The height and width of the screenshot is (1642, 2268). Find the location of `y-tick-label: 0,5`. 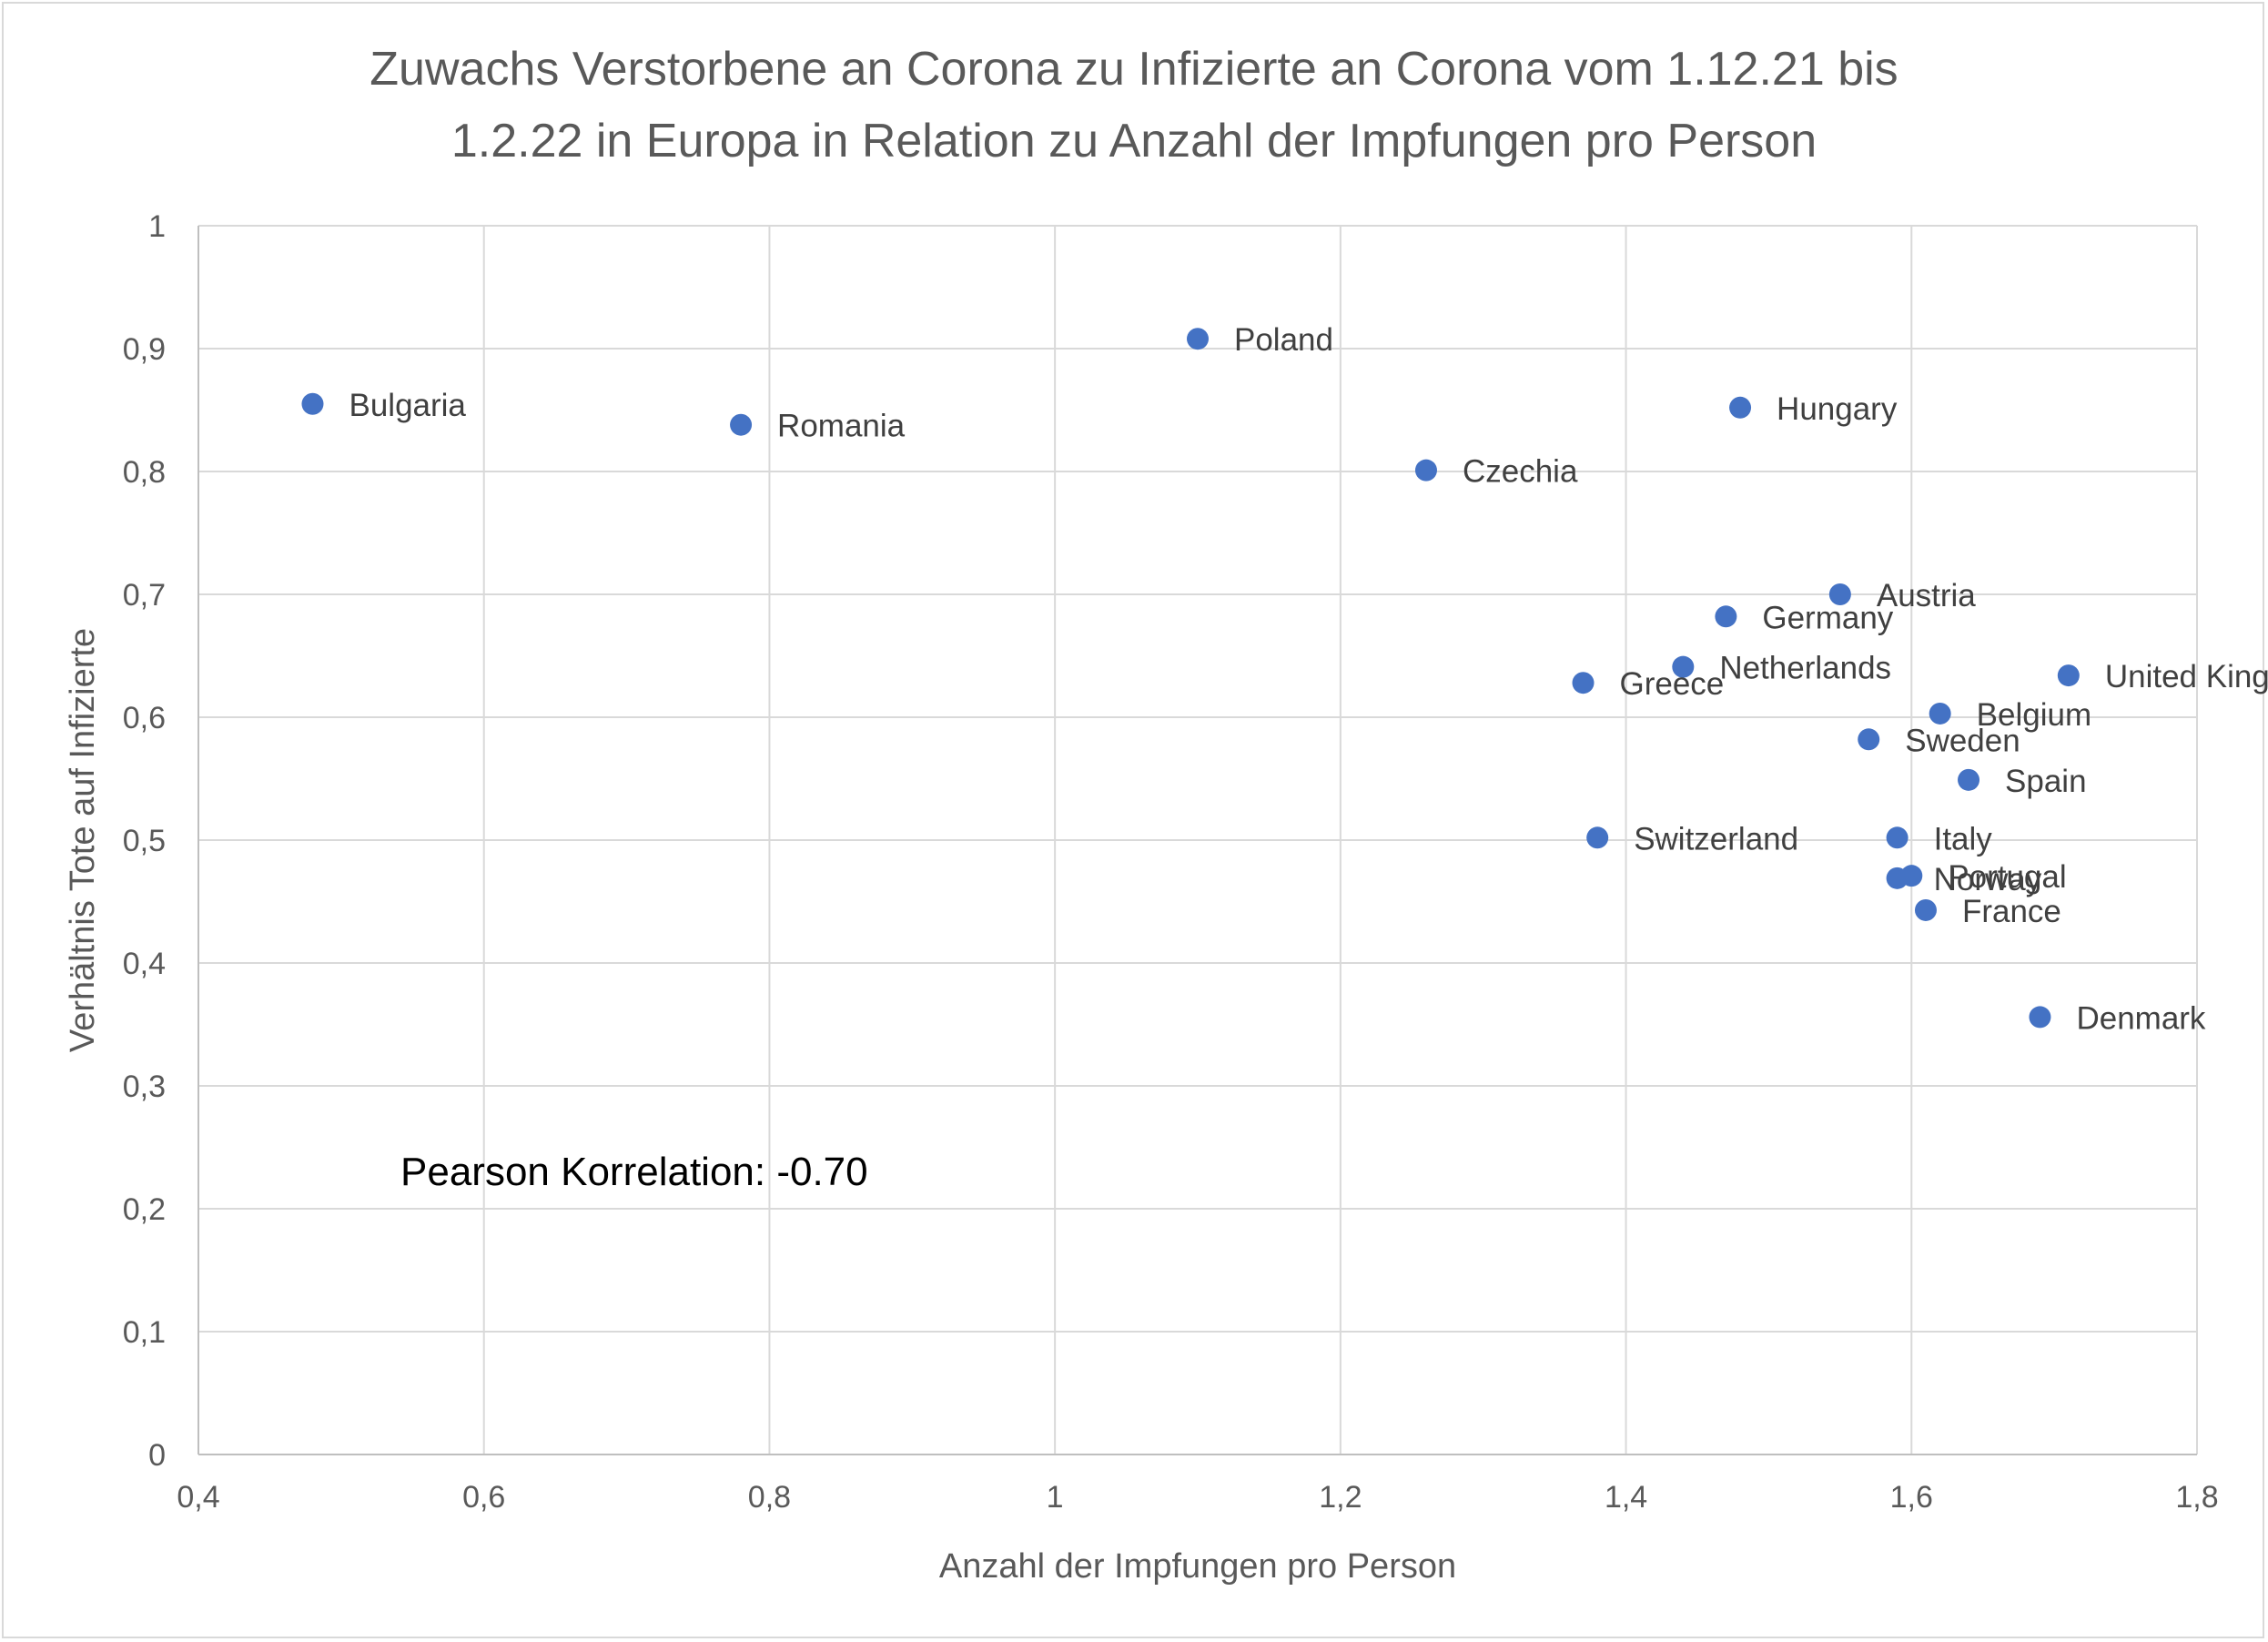

y-tick-label: 0,5 is located at coordinates (144, 841).